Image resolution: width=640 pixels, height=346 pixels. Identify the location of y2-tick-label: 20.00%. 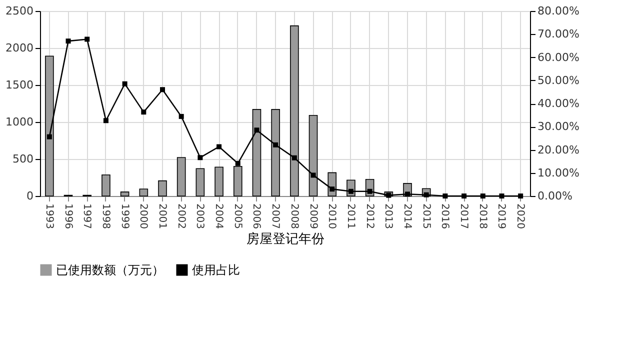
(559, 149).